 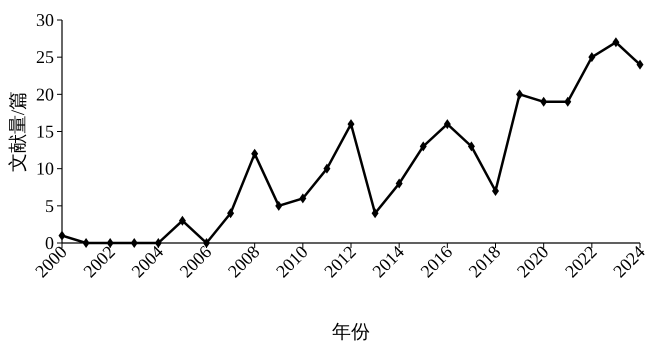 What do you see at coordinates (45, 132) in the screenshot?
I see `y-tick-label: 15` at bounding box center [45, 132].